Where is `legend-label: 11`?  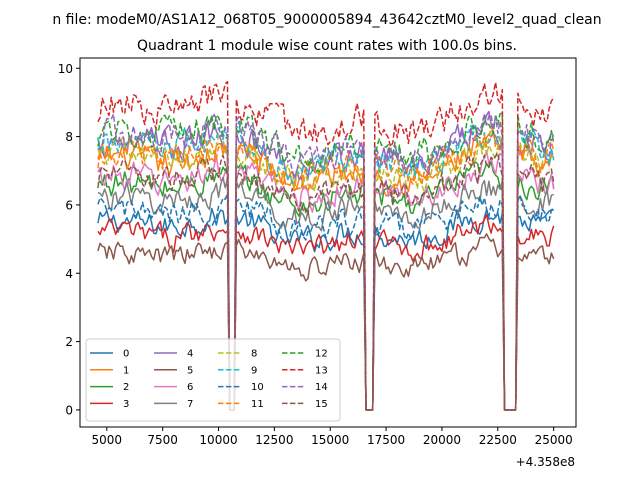
legend-label: 11 is located at coordinates (257, 404).